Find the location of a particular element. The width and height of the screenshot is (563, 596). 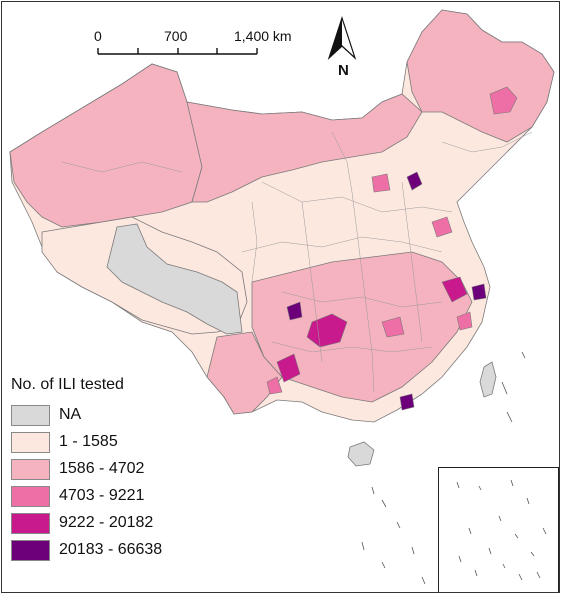

legend-label: 20183 - 66638 is located at coordinates (111, 549).